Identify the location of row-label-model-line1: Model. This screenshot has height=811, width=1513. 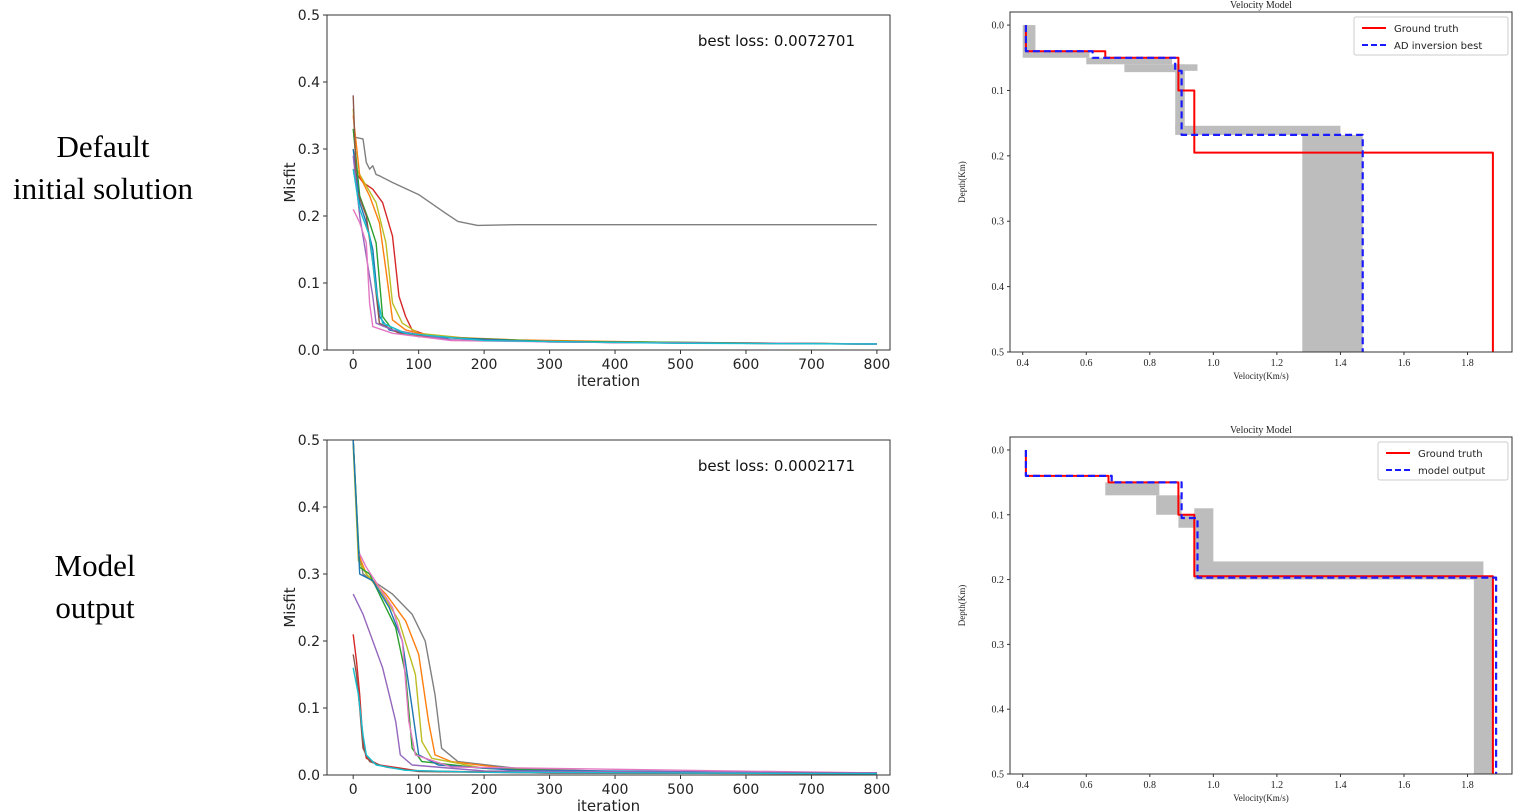
(95, 565).